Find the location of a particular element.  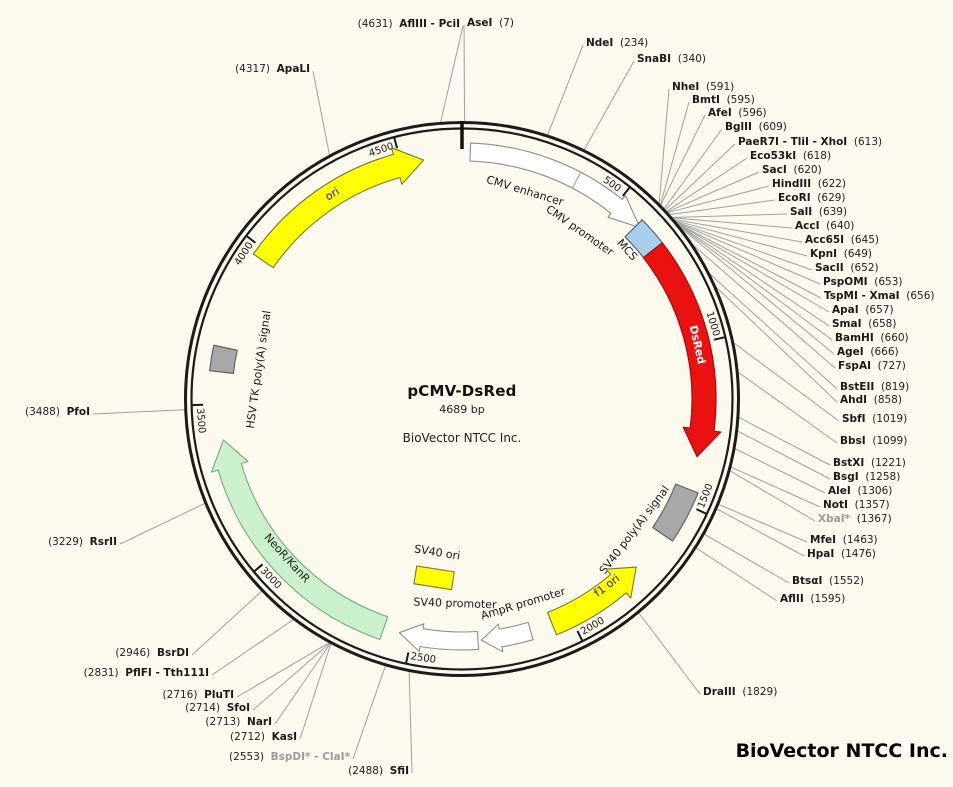

leader-SacII is located at coordinates (743, 245).